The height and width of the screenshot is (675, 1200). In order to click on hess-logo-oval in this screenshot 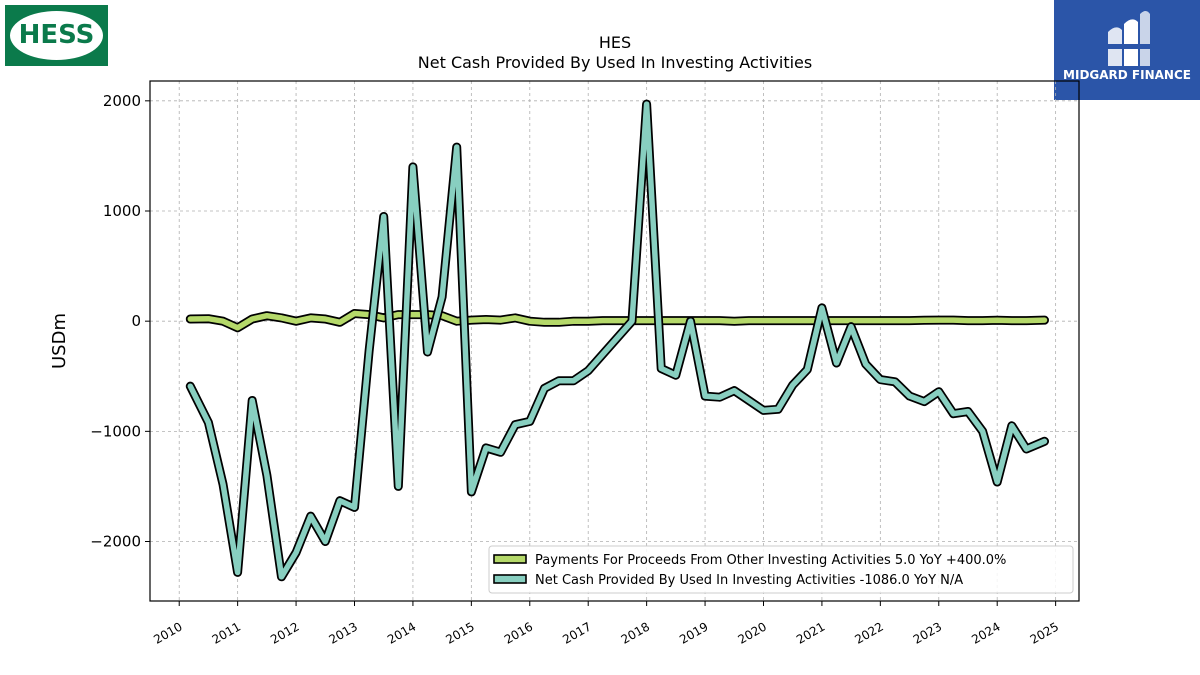, I will do `click(56, 35)`.